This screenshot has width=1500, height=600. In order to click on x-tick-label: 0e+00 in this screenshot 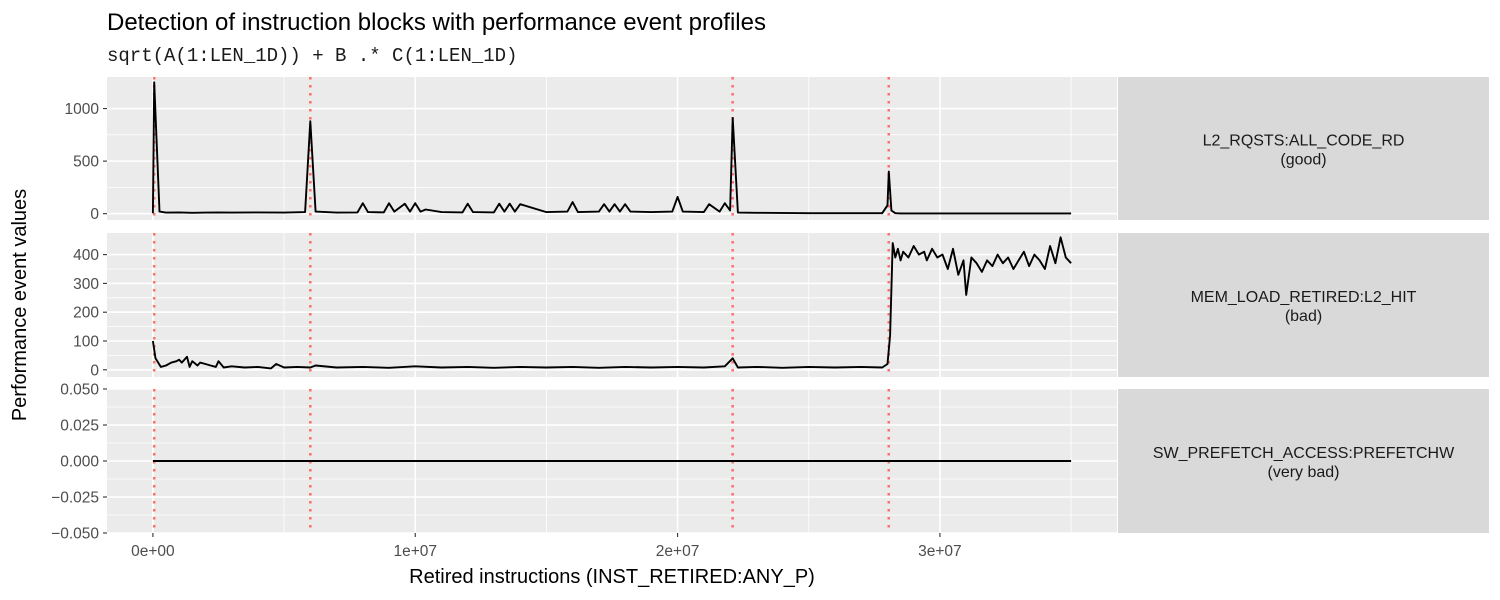, I will do `click(153, 551)`.